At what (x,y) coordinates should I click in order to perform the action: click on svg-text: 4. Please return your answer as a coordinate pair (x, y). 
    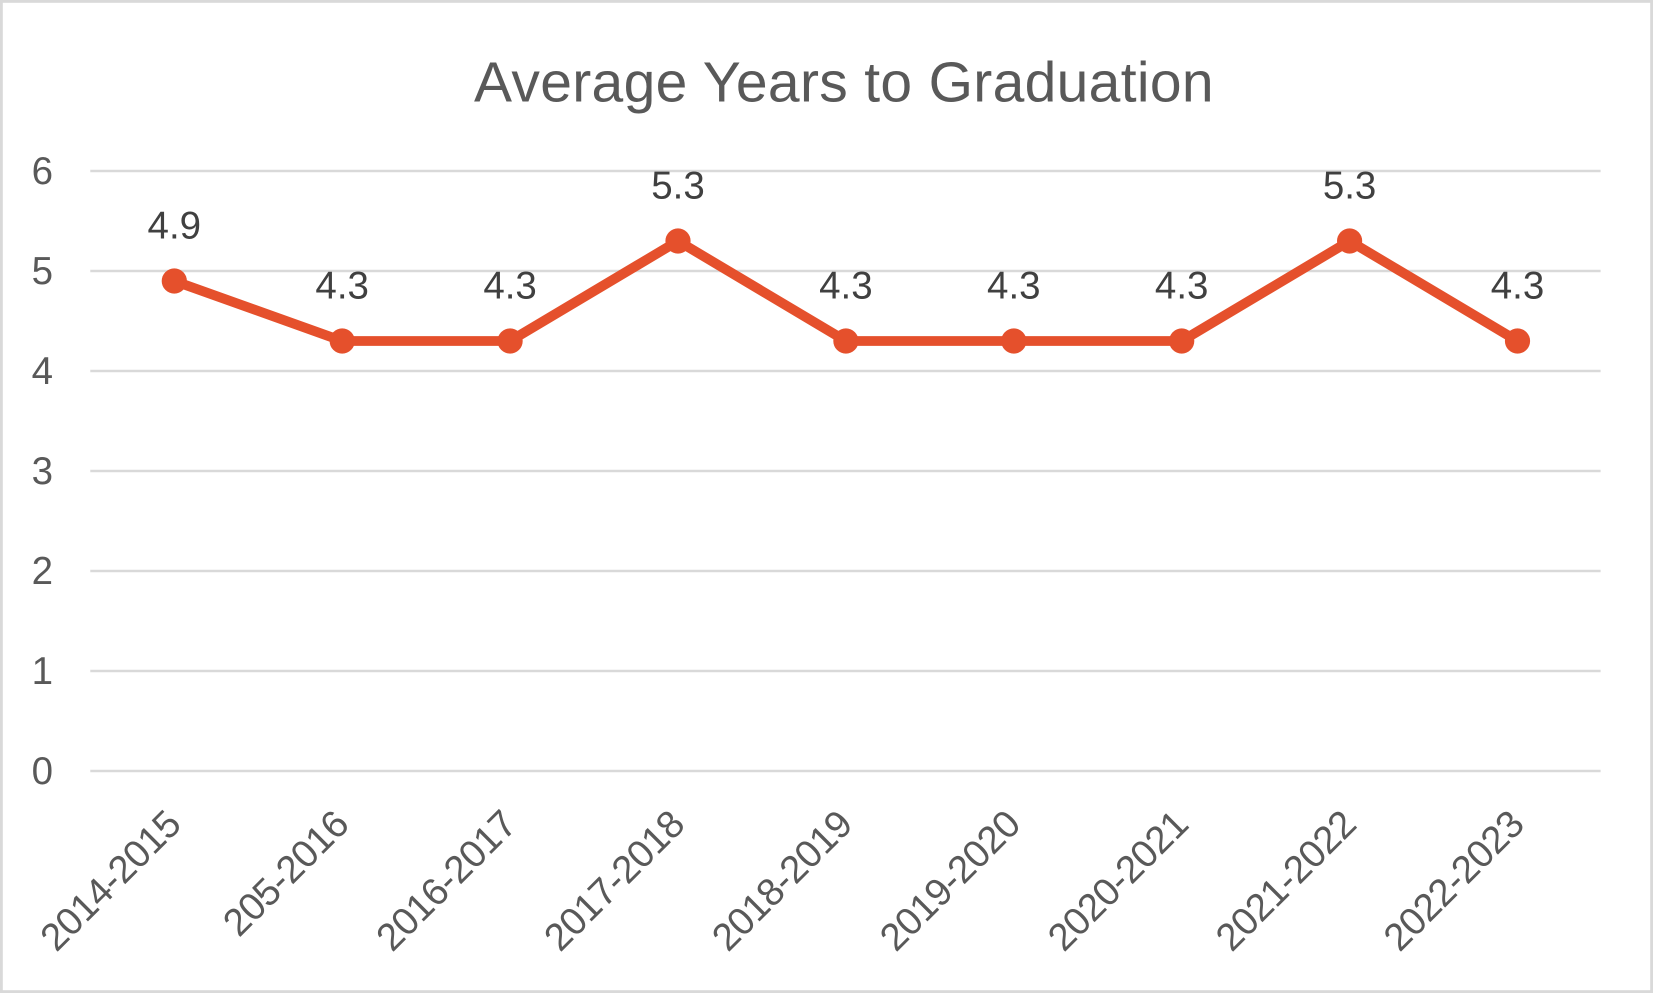
    Looking at the image, I should click on (42, 371).